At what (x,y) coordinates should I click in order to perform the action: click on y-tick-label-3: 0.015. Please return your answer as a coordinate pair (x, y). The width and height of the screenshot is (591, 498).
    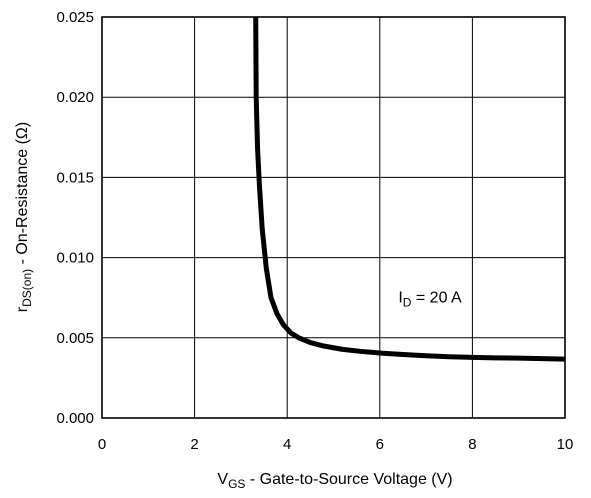
    Looking at the image, I should click on (75, 177).